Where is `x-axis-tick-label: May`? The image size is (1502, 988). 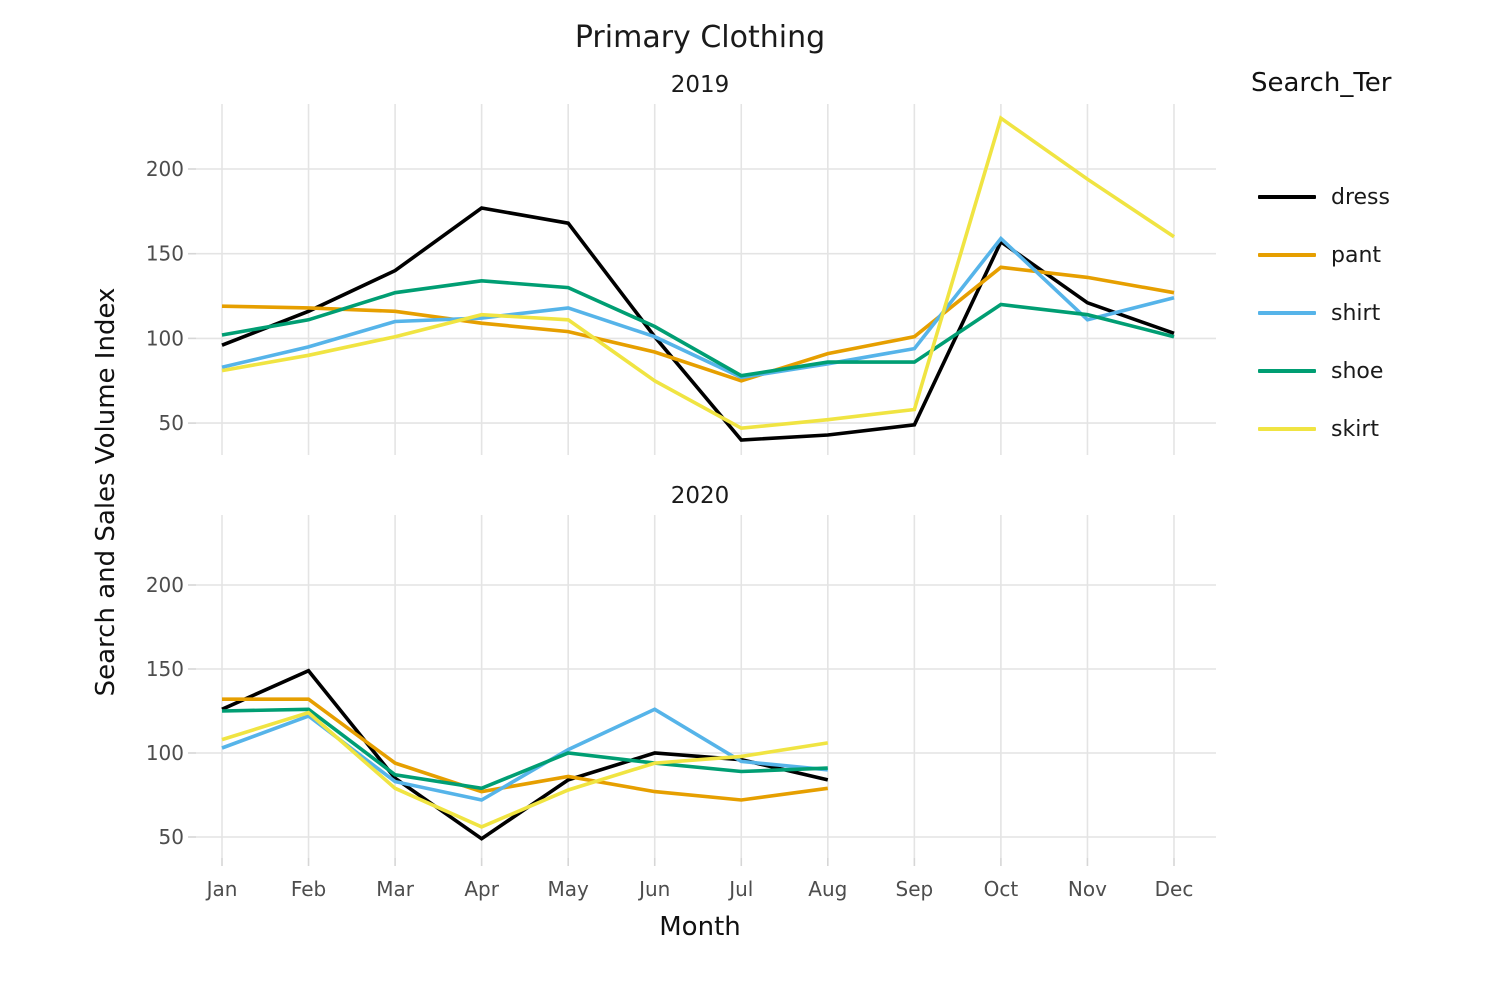 x-axis-tick-label: May is located at coordinates (569, 889).